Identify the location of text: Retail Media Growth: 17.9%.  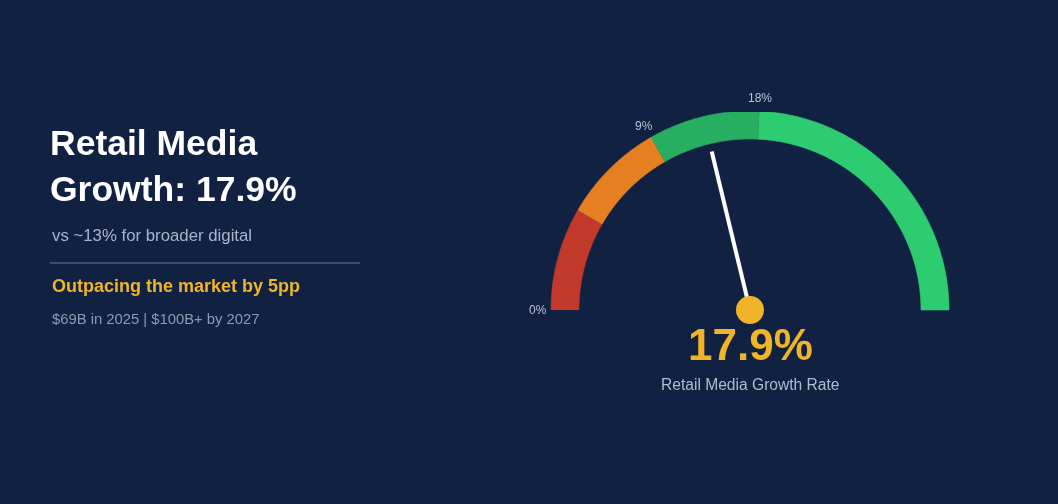
(173, 166).